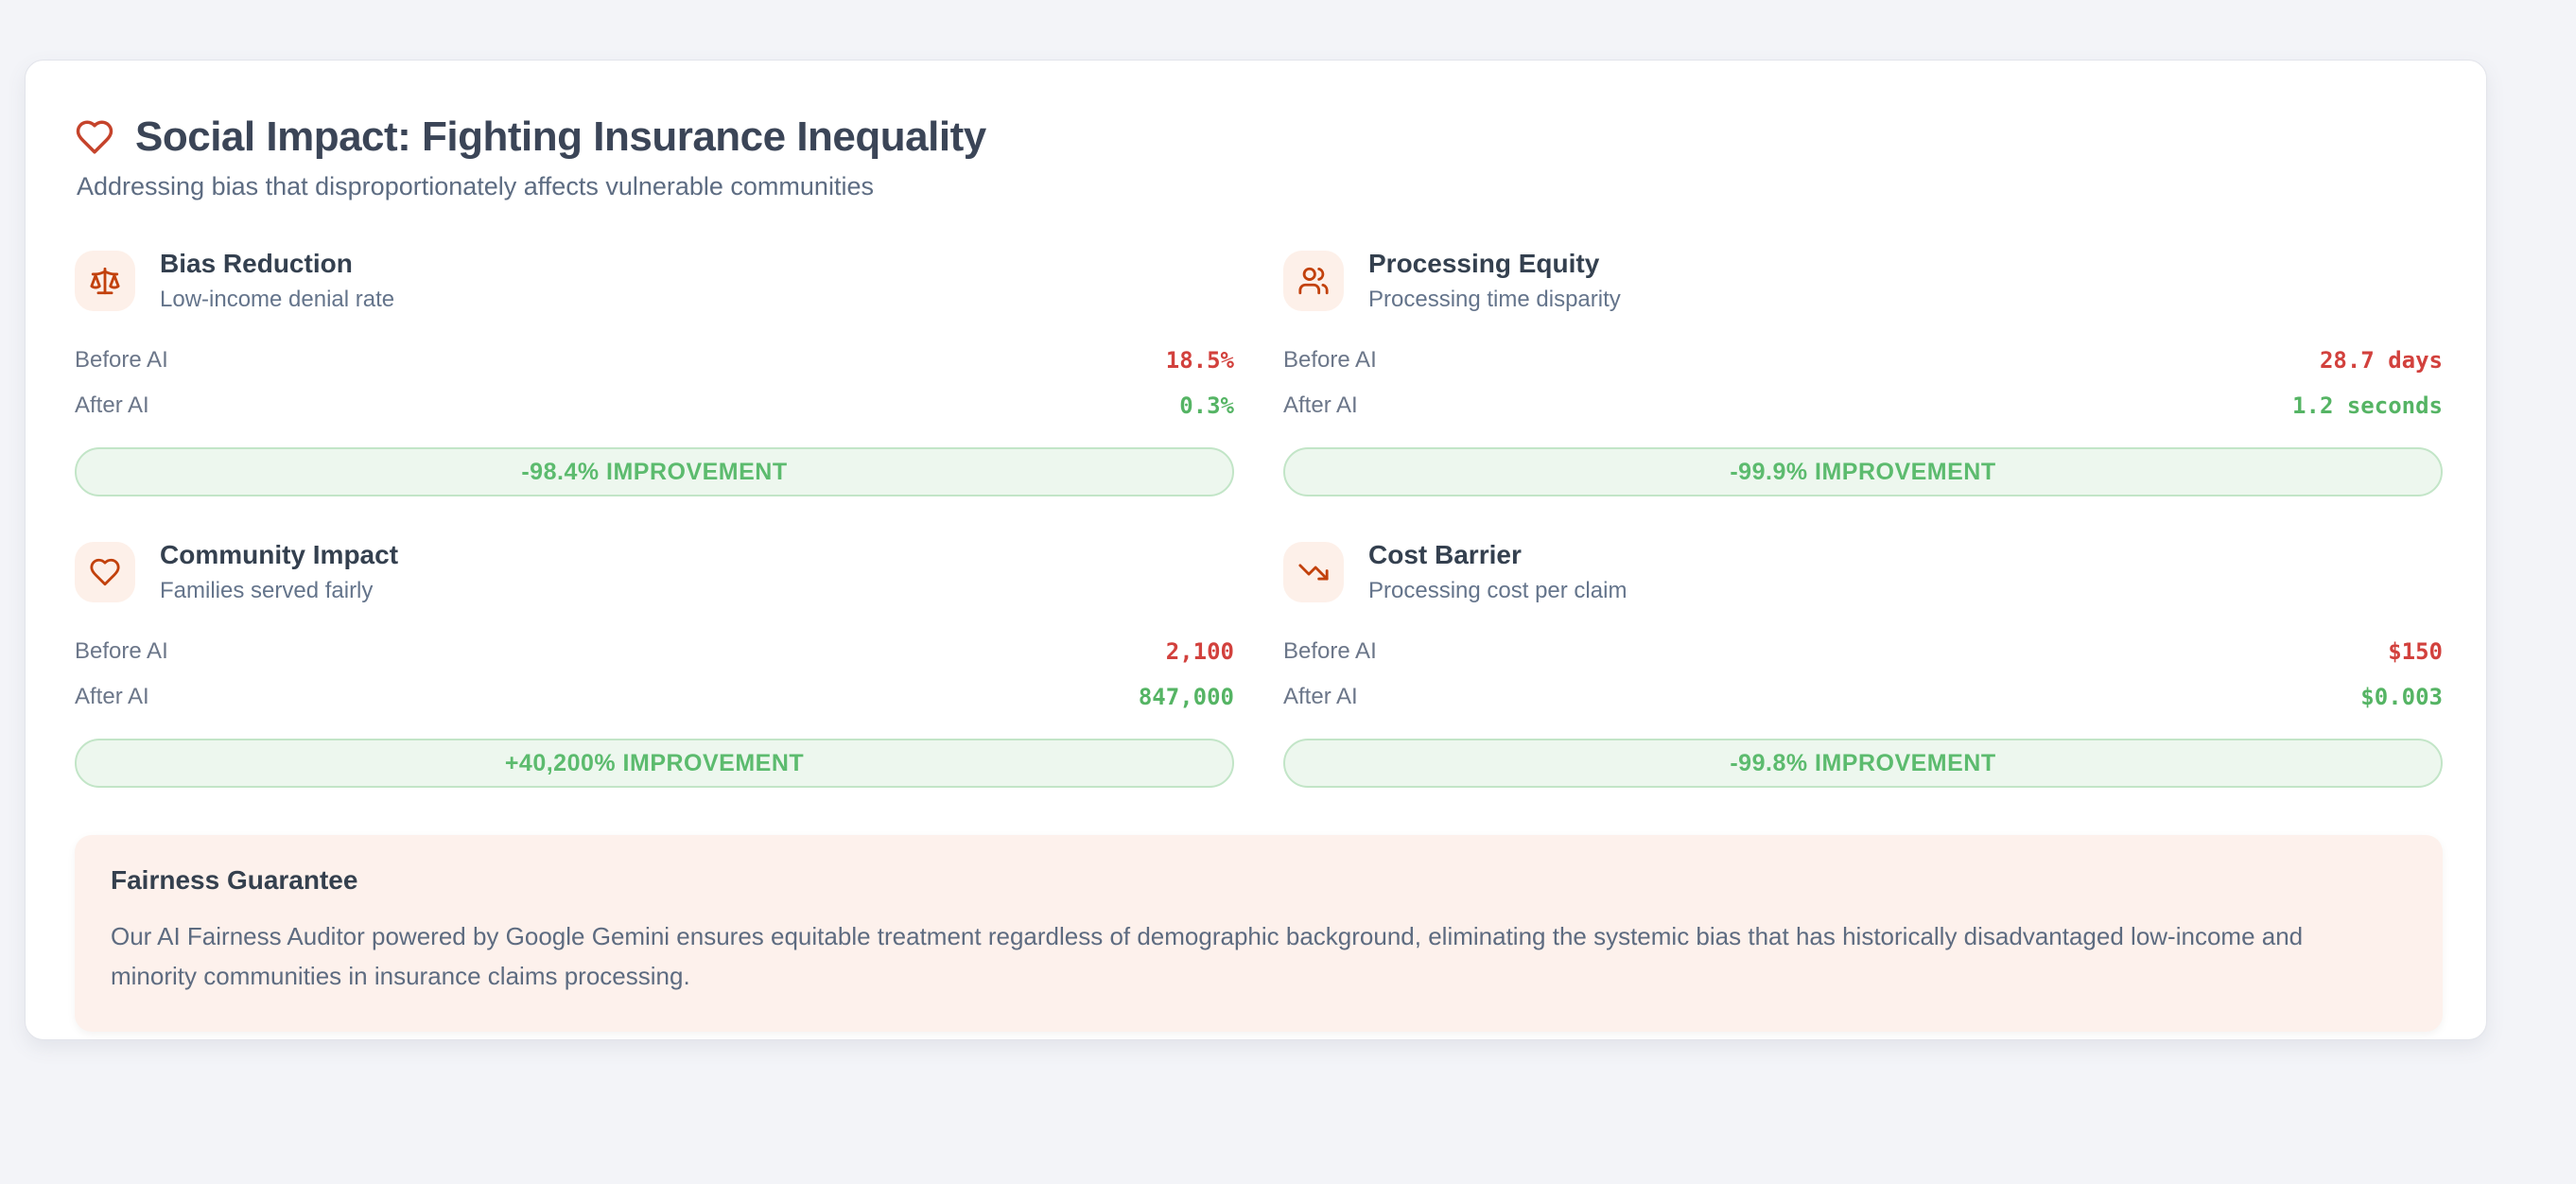 Image resolution: width=2576 pixels, height=1184 pixels. I want to click on improvement-badge: +40,200% IMPROVEMENT, so click(654, 763).